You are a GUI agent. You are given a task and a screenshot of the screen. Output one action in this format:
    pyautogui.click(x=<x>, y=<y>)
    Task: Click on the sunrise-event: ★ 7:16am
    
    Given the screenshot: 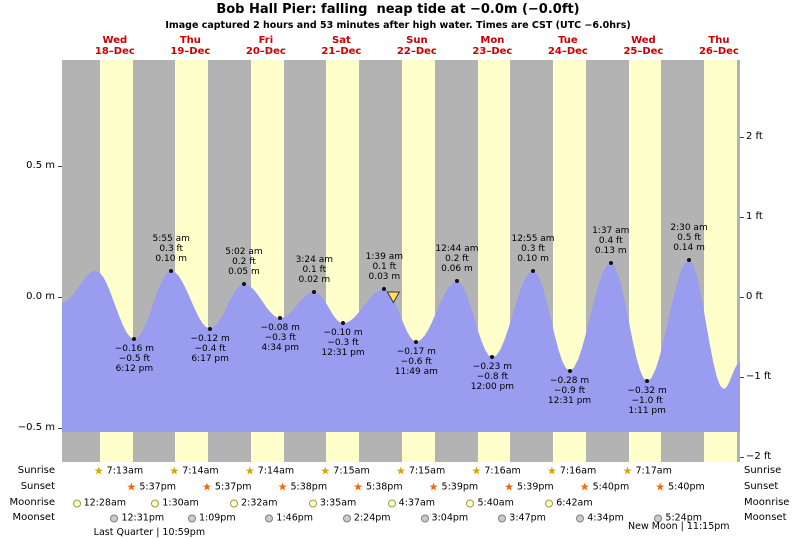 What is the action you would take?
    pyautogui.click(x=571, y=471)
    